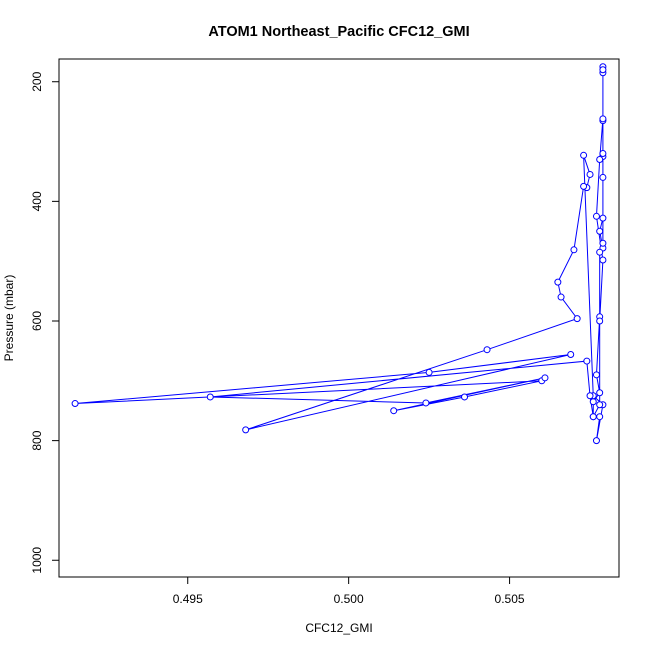  What do you see at coordinates (37, 321) in the screenshot?
I see `y-tick-label: 600` at bounding box center [37, 321].